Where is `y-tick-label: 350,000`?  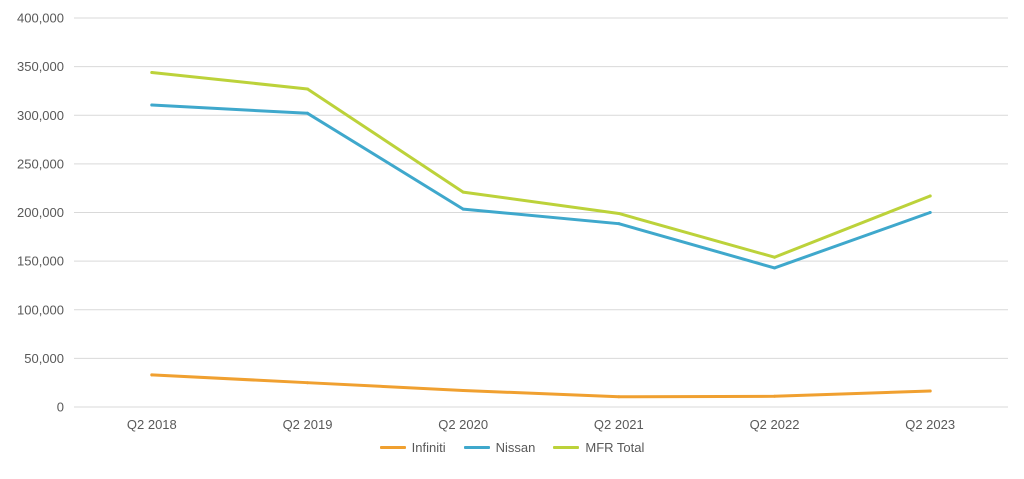 y-tick-label: 350,000 is located at coordinates (40, 66).